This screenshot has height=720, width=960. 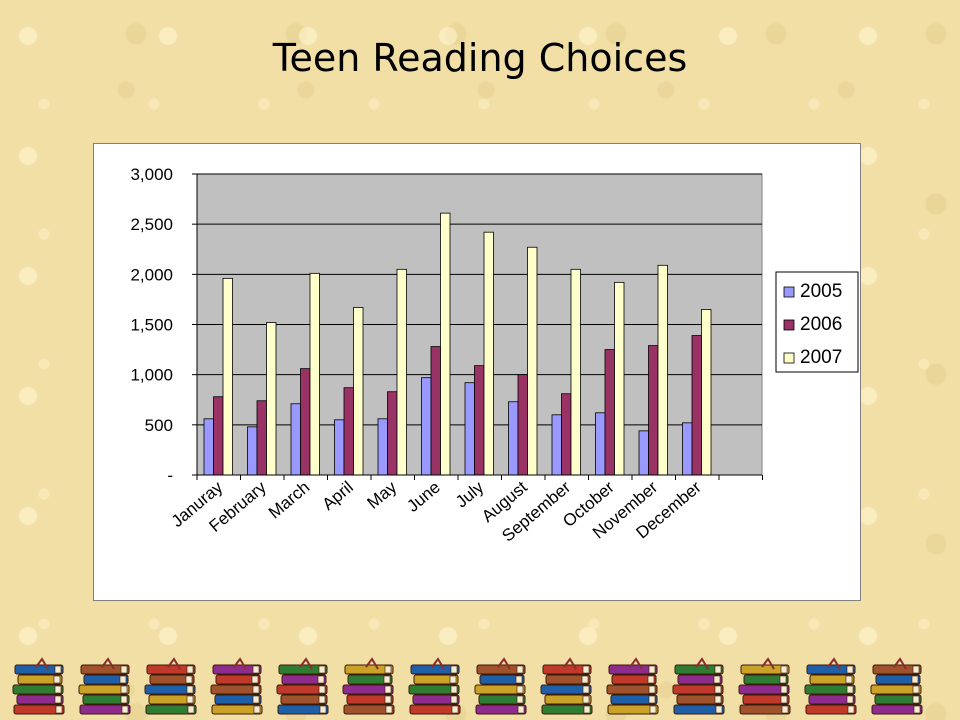 What do you see at coordinates (426, 426) in the screenshot?
I see `bar-2005-june` at bounding box center [426, 426].